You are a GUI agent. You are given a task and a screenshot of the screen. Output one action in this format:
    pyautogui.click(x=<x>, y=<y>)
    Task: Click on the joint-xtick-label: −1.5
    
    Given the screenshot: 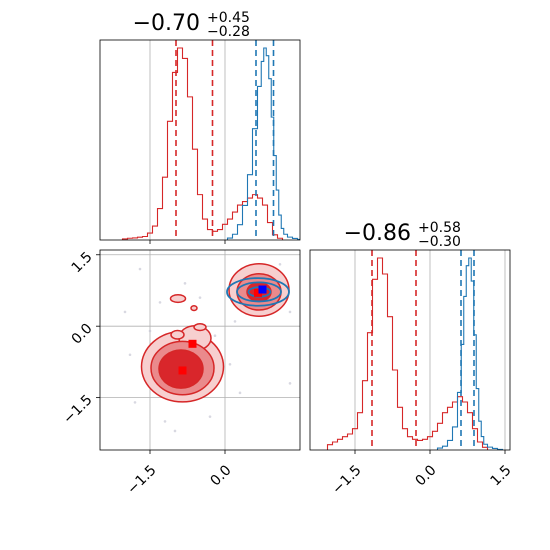 What is the action you would take?
    pyautogui.click(x=141, y=479)
    